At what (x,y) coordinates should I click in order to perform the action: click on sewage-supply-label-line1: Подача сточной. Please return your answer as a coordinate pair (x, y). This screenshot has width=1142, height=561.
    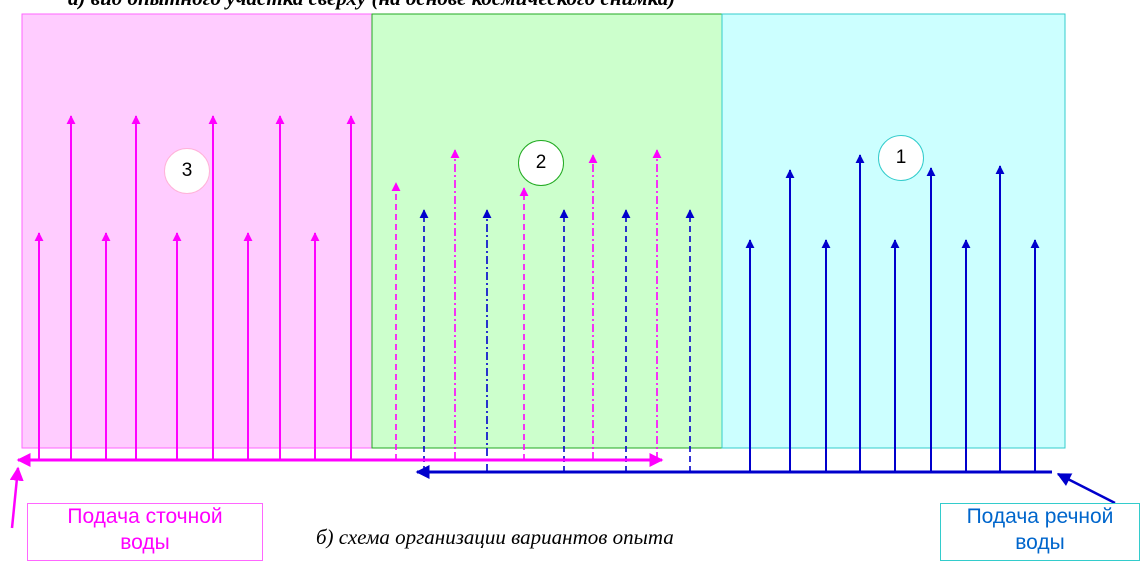
    Looking at the image, I should click on (145, 516).